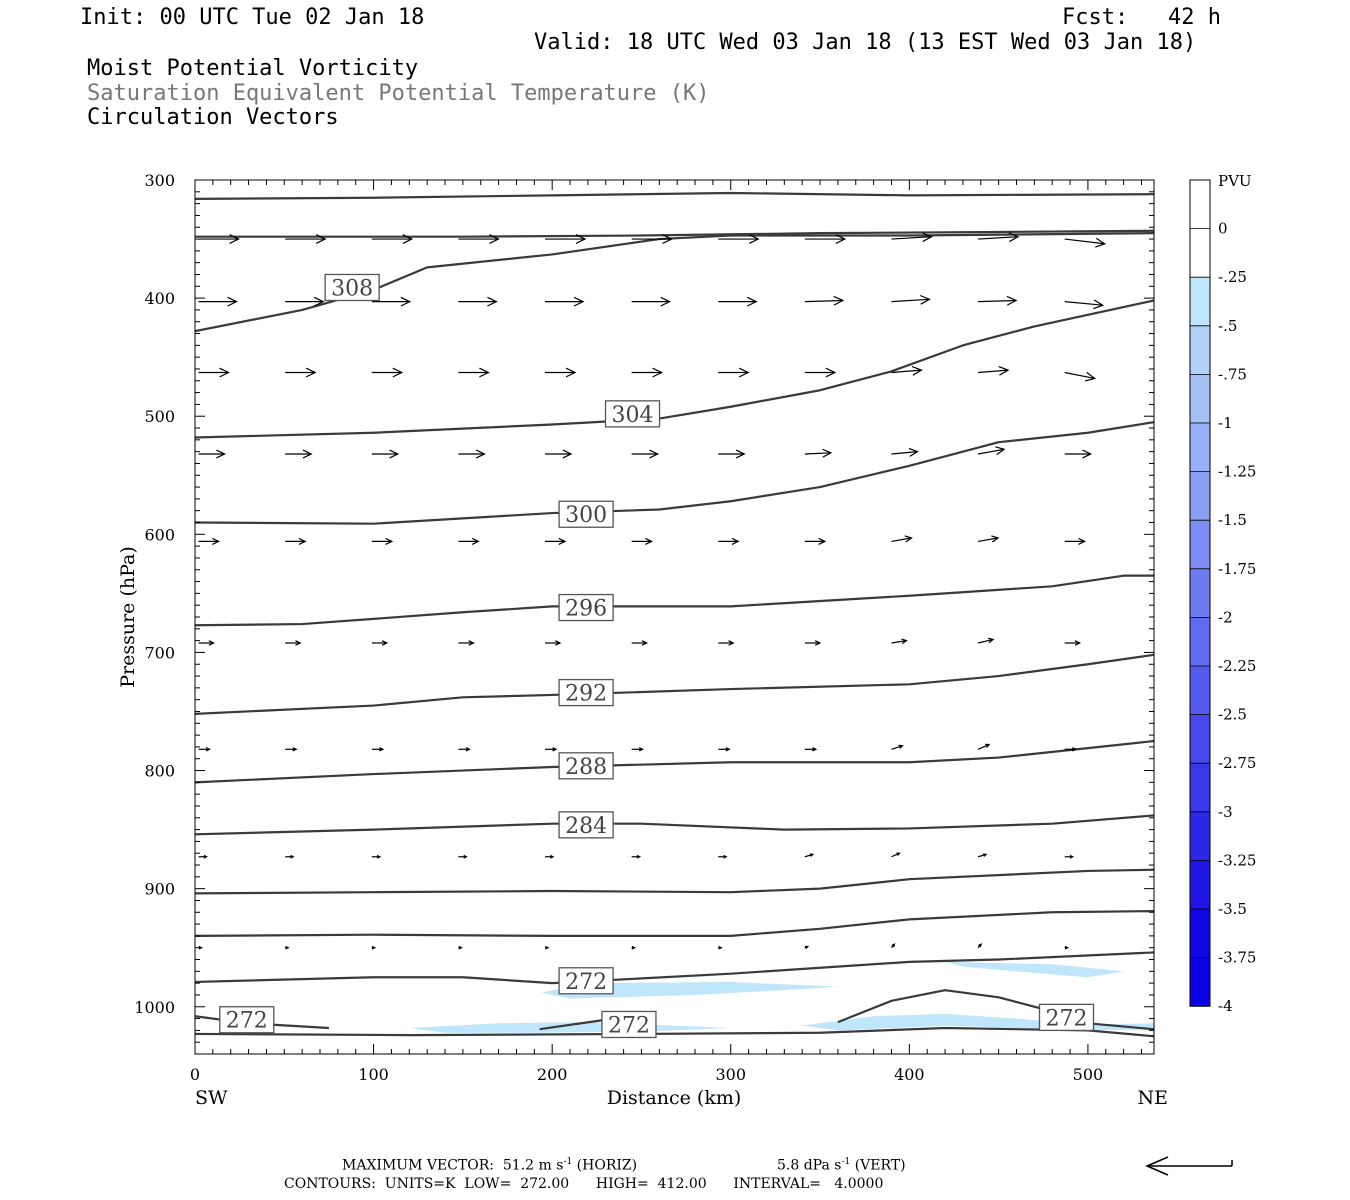 This screenshot has height=1200, width=1350. Describe the element at coordinates (1232, 909) in the screenshot. I see `colorbar-label: -3.5` at that location.